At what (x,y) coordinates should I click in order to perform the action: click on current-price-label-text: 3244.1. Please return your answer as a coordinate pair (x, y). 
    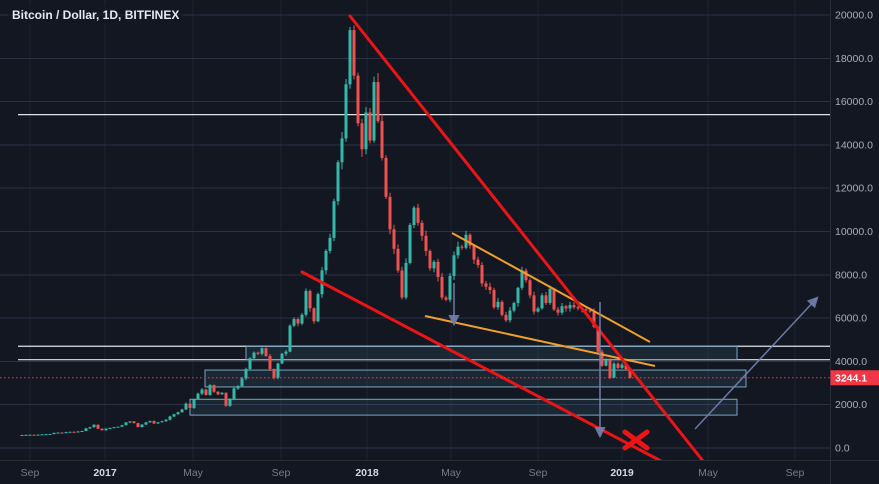
    Looking at the image, I should click on (851, 378).